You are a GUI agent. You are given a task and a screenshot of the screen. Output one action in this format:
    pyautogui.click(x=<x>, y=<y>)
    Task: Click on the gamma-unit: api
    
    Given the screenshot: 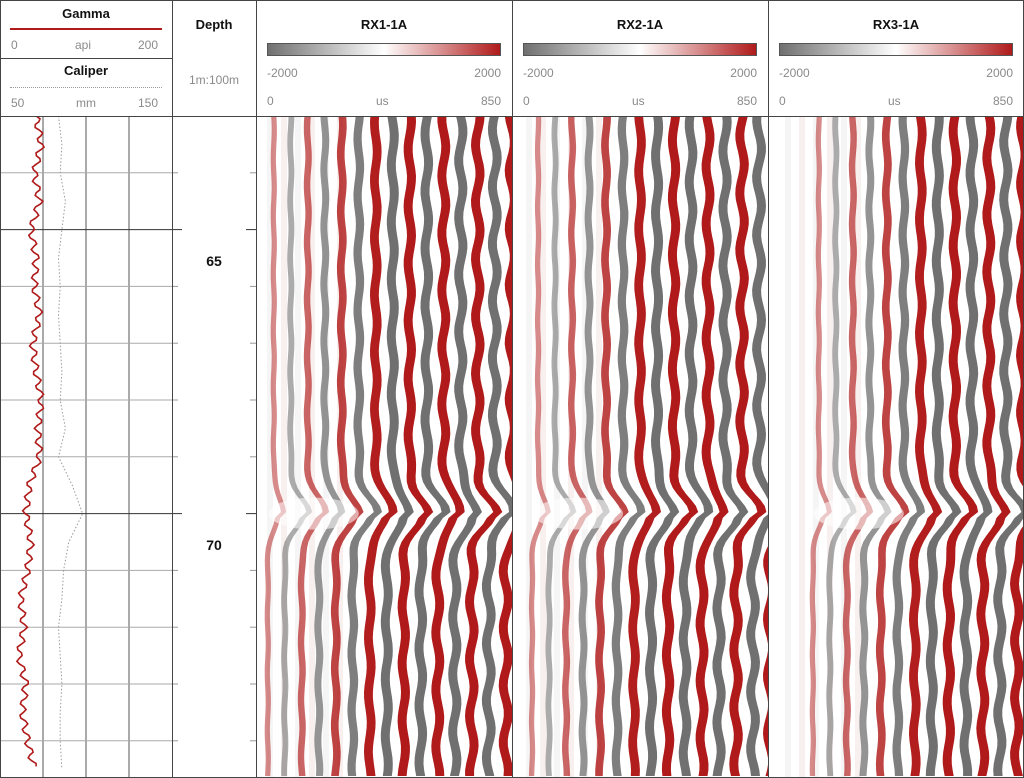 What is the action you would take?
    pyautogui.click(x=83, y=45)
    